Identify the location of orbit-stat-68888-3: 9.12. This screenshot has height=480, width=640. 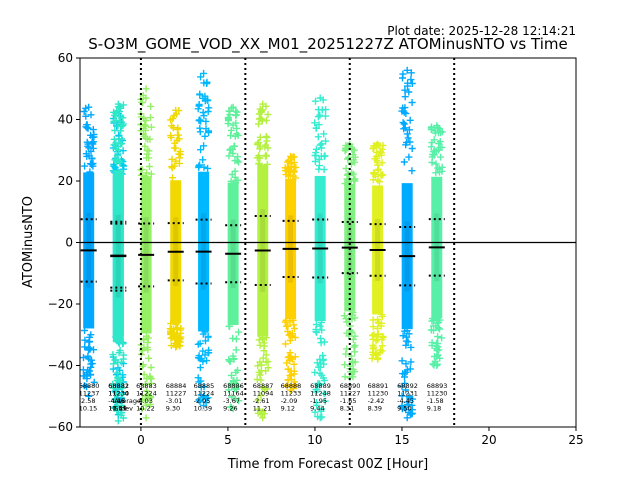
(288, 409).